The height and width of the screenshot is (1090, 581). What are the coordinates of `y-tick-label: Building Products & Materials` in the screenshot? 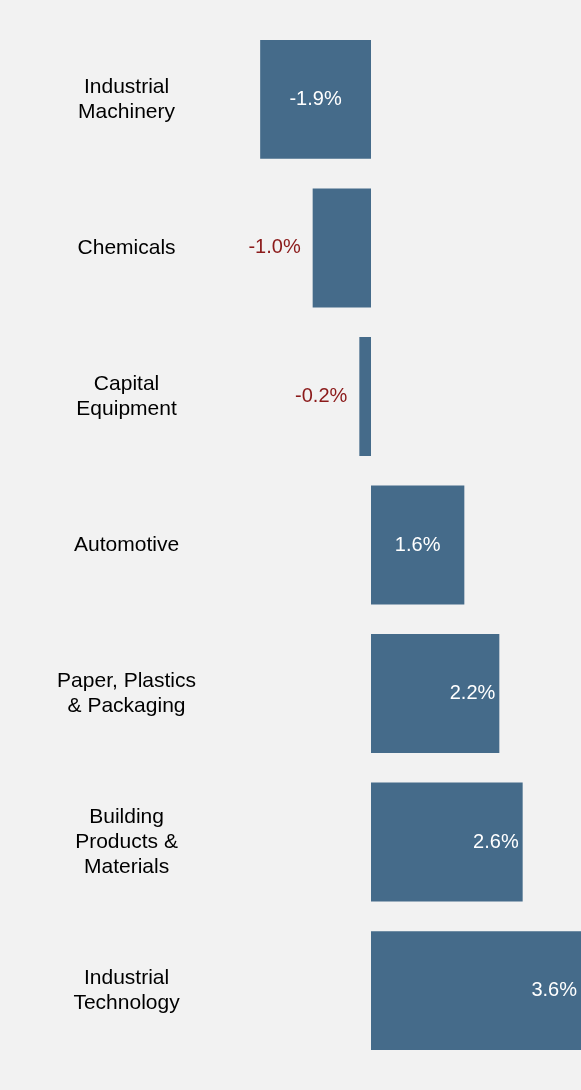 It's located at (126, 840).